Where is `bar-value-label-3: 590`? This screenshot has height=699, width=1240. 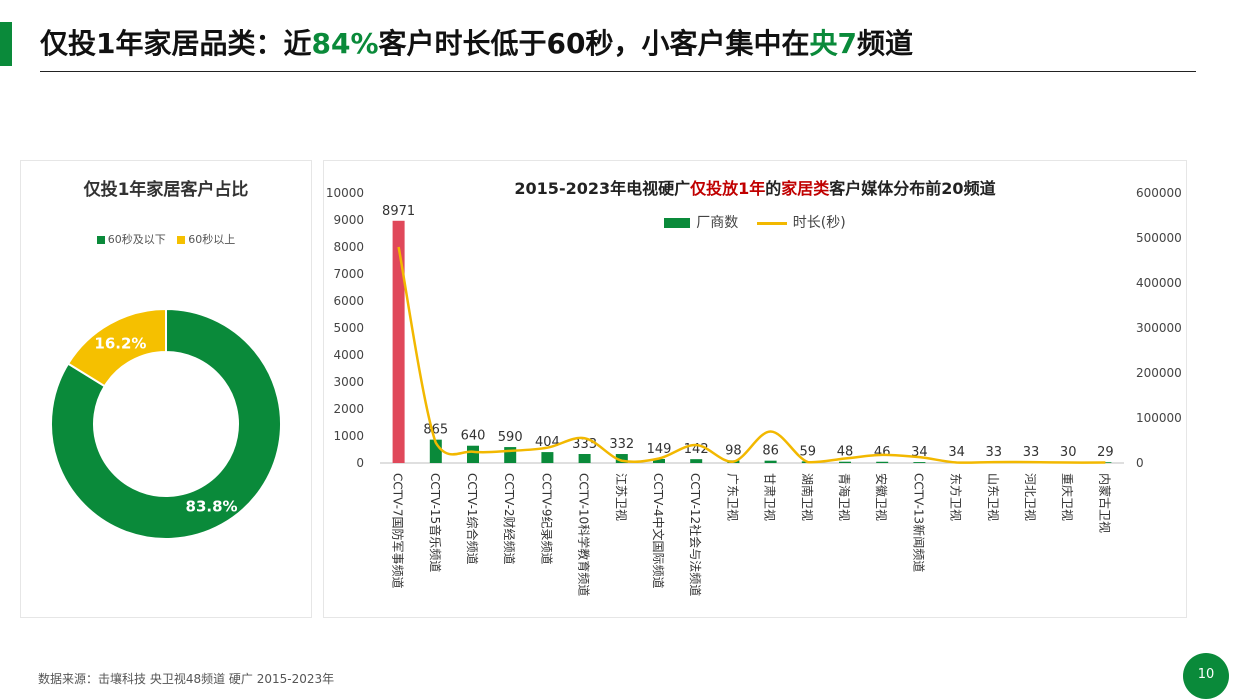
bar-value-label-3: 590 is located at coordinates (510, 437).